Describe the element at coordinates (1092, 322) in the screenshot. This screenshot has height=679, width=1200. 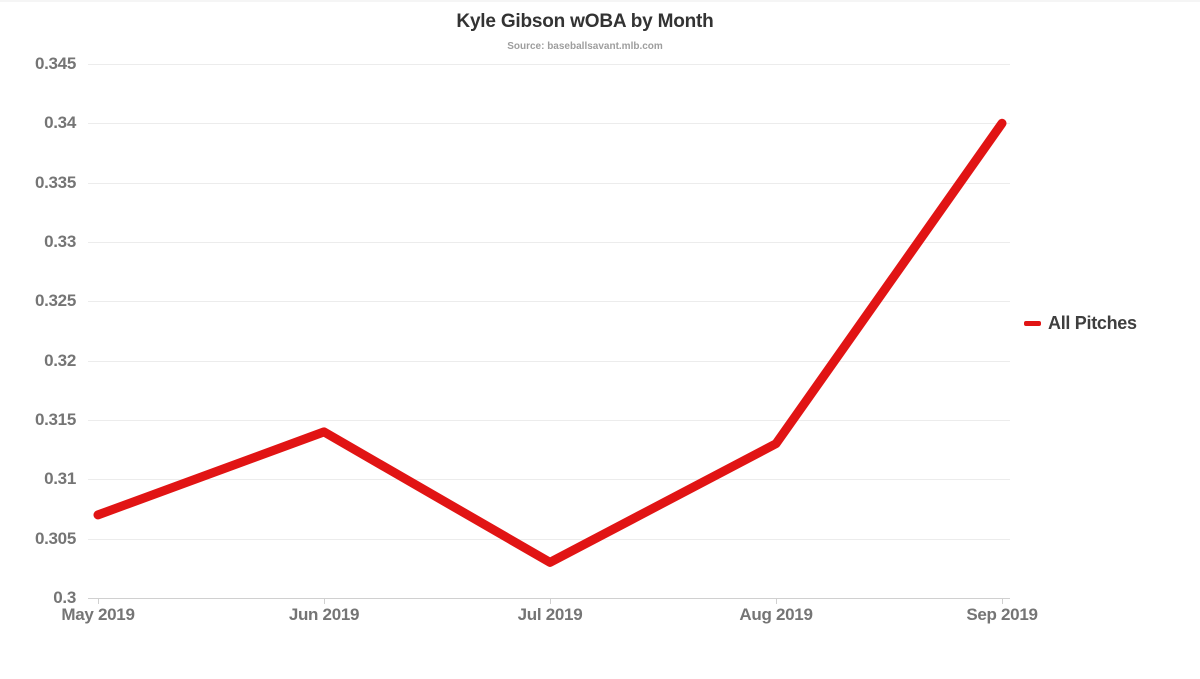
I see `legend-item-label: All Pitches` at that location.